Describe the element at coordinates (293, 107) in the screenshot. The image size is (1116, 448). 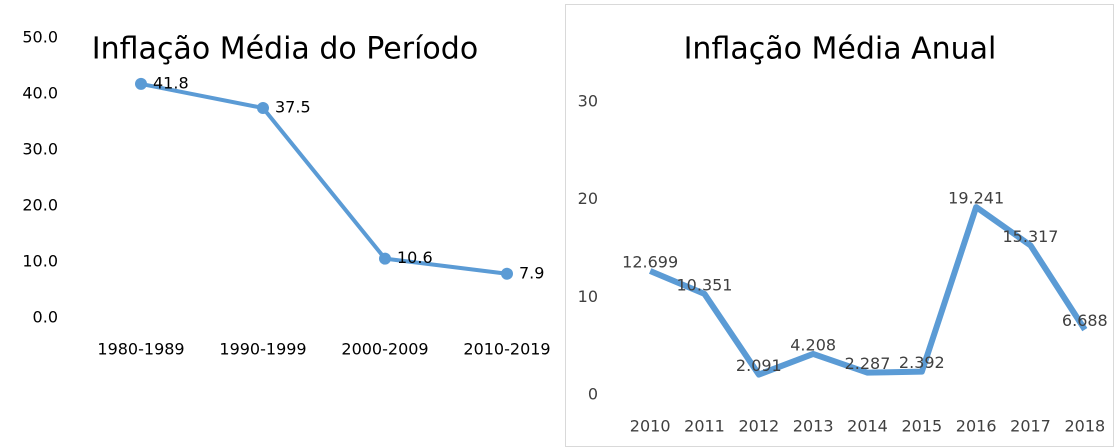
I see `data-label: 37.5` at that location.